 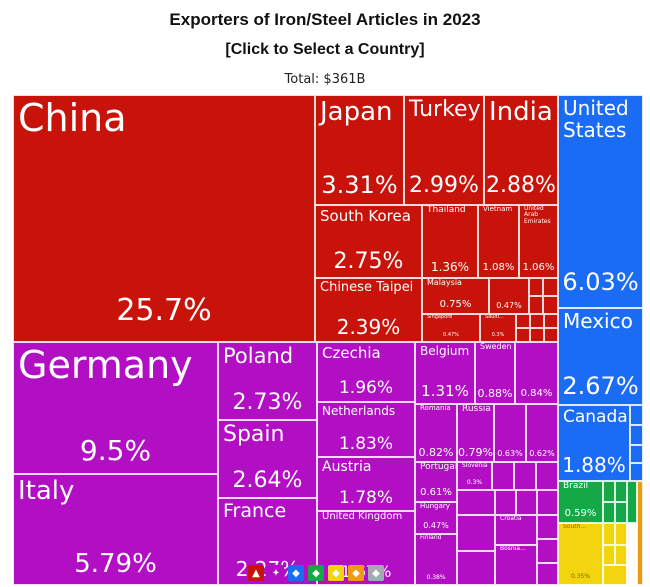 What do you see at coordinates (509, 296) in the screenshot?
I see `tile-unlabeled-0-10: 0.47%` at bounding box center [509, 296].